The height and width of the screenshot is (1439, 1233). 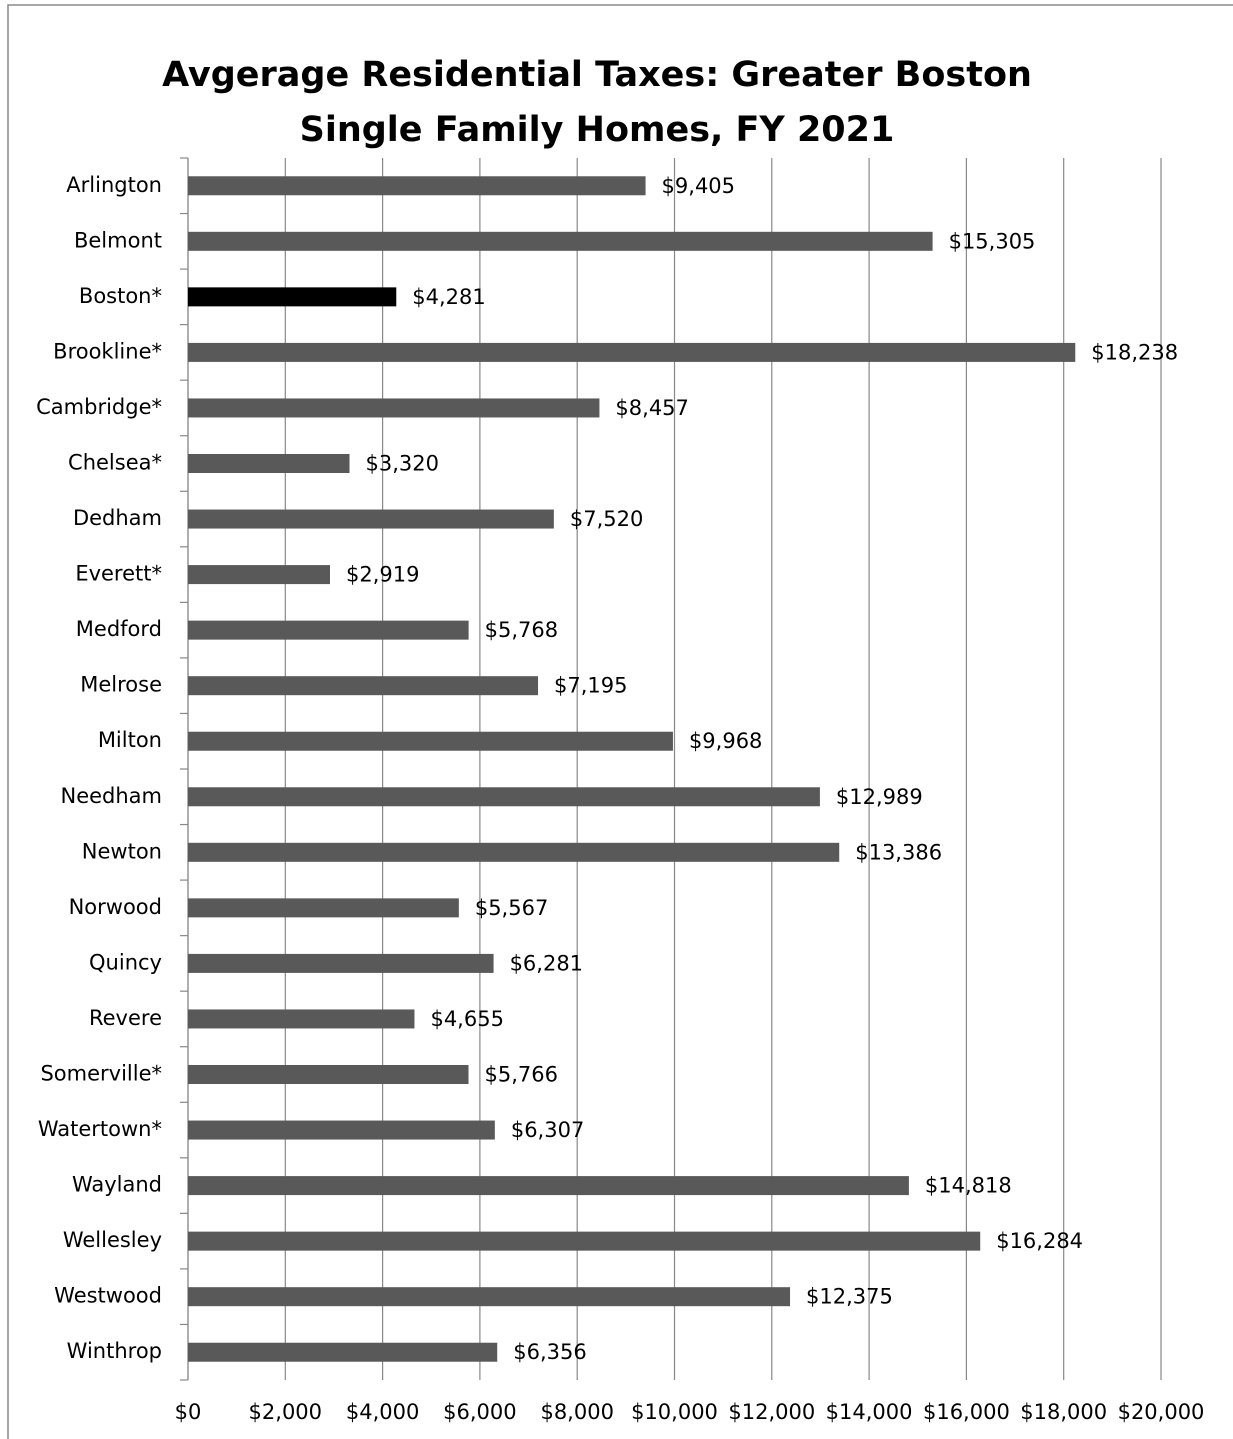 What do you see at coordinates (547, 1130) in the screenshot?
I see `value-label: $6,307` at bounding box center [547, 1130].